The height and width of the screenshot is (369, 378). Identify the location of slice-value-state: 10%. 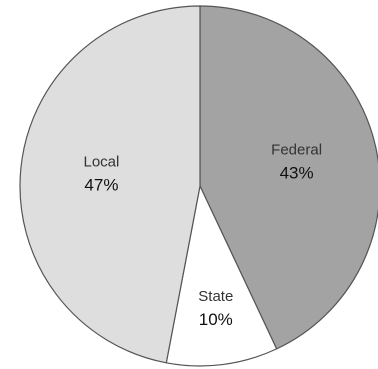
(216, 319).